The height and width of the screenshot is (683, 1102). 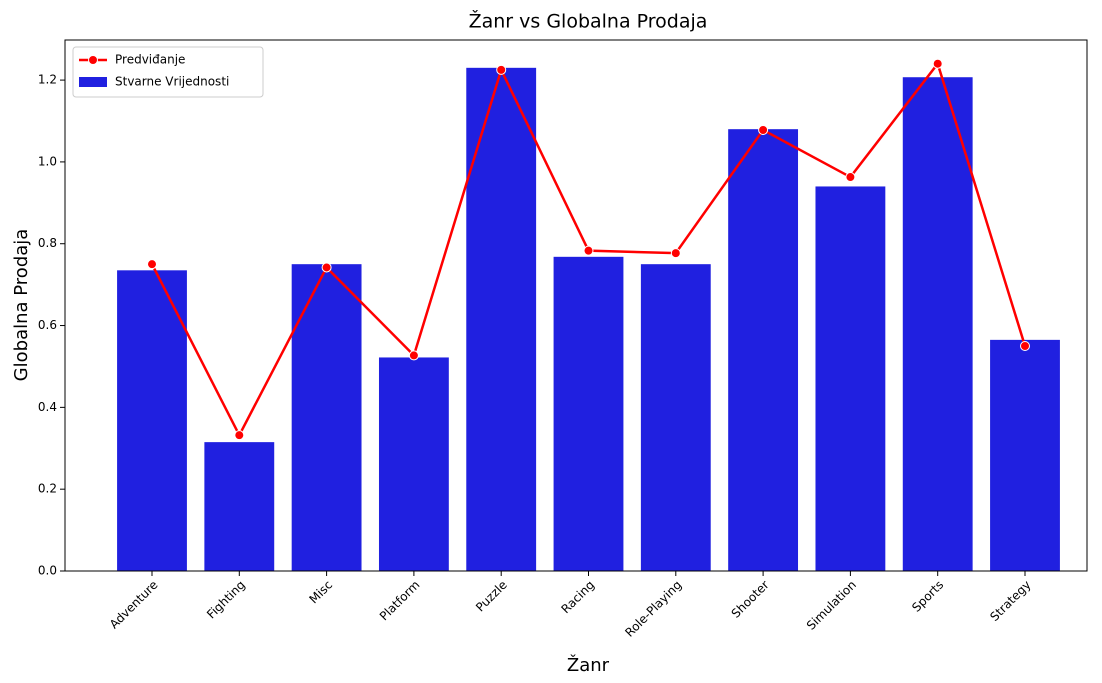 What do you see at coordinates (150, 60) in the screenshot?
I see `legend-label: Predviđanje` at bounding box center [150, 60].